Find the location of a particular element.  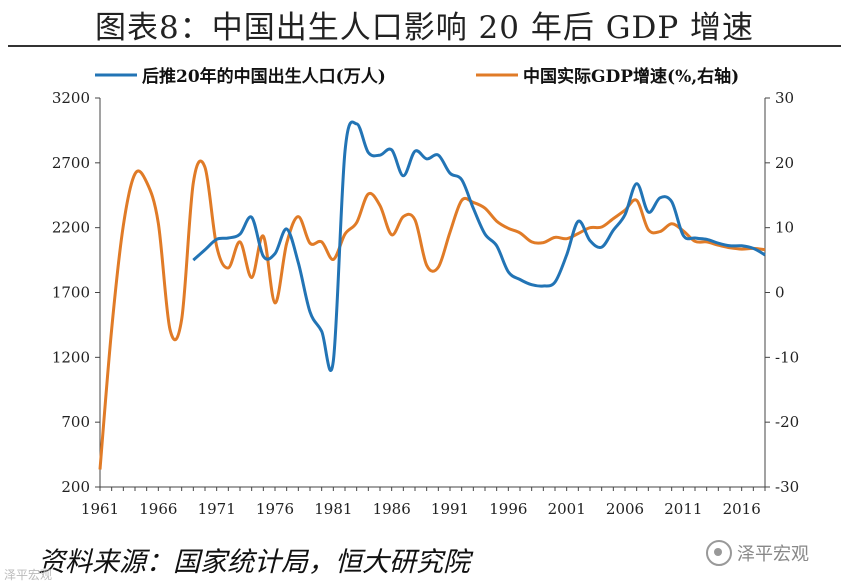

left-tick-label: 2700 is located at coordinates (71, 163).